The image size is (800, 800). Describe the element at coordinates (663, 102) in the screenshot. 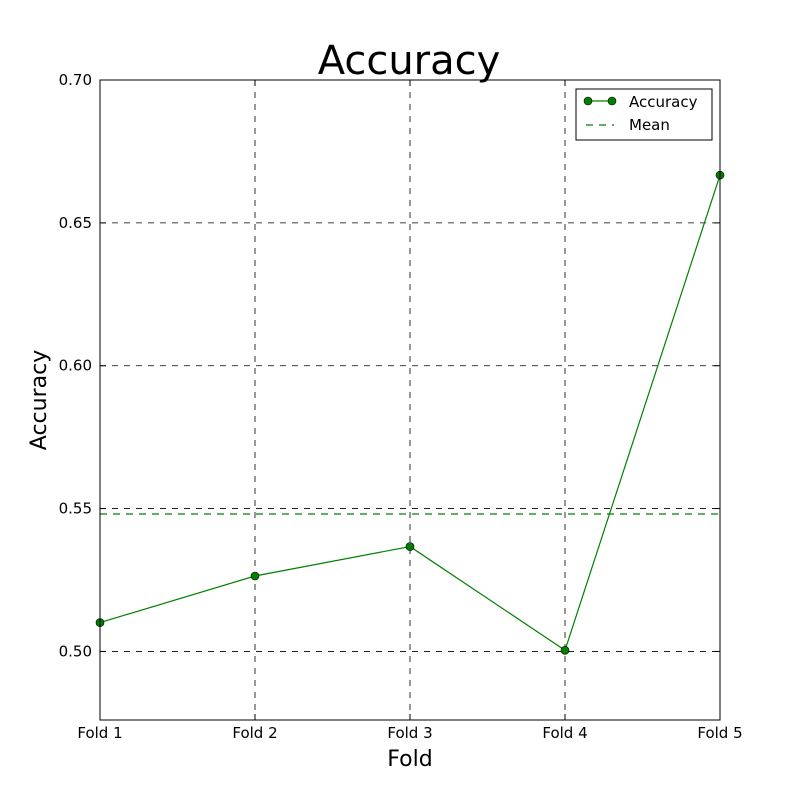

I see `legend-accuracy-label: Accuracy` at that location.